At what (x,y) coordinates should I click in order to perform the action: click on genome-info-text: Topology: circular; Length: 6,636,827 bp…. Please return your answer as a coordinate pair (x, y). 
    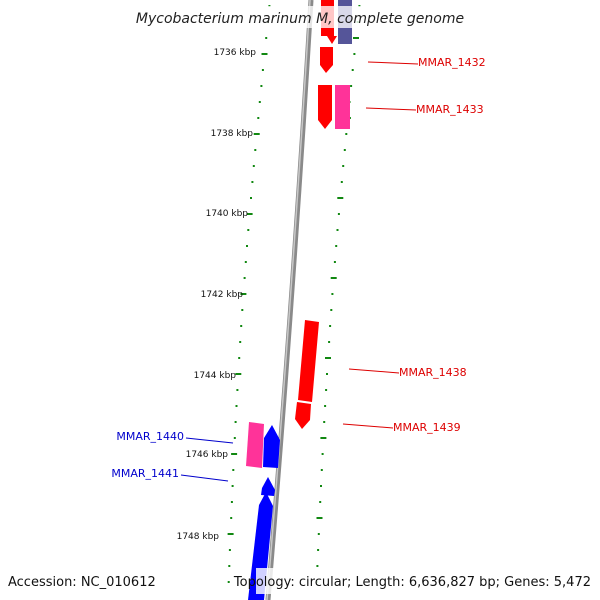
    Looking at the image, I should click on (412, 582).